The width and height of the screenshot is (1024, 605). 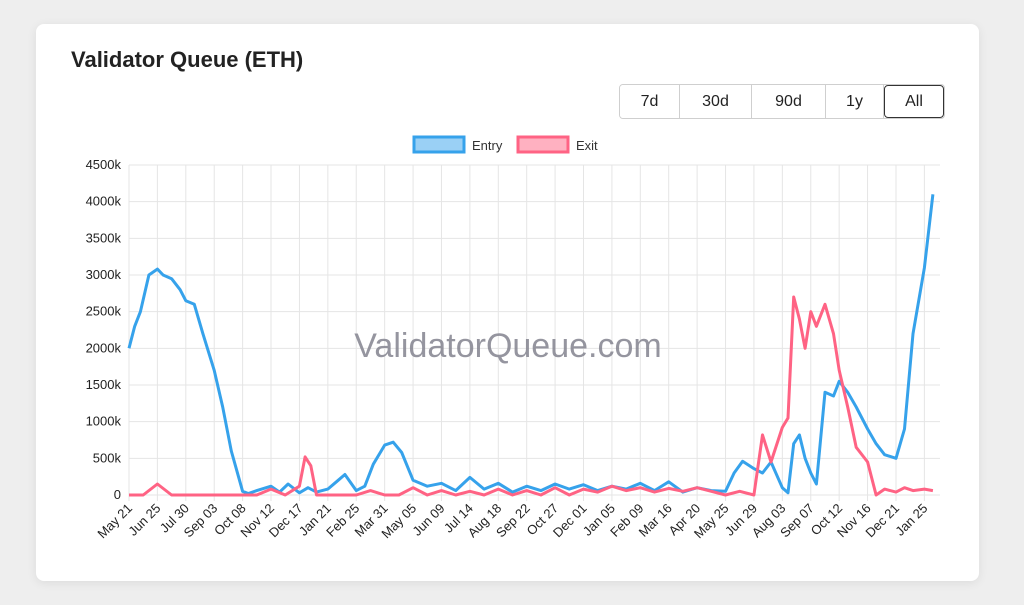 I want to click on legend-swatch-entry, so click(x=439, y=144).